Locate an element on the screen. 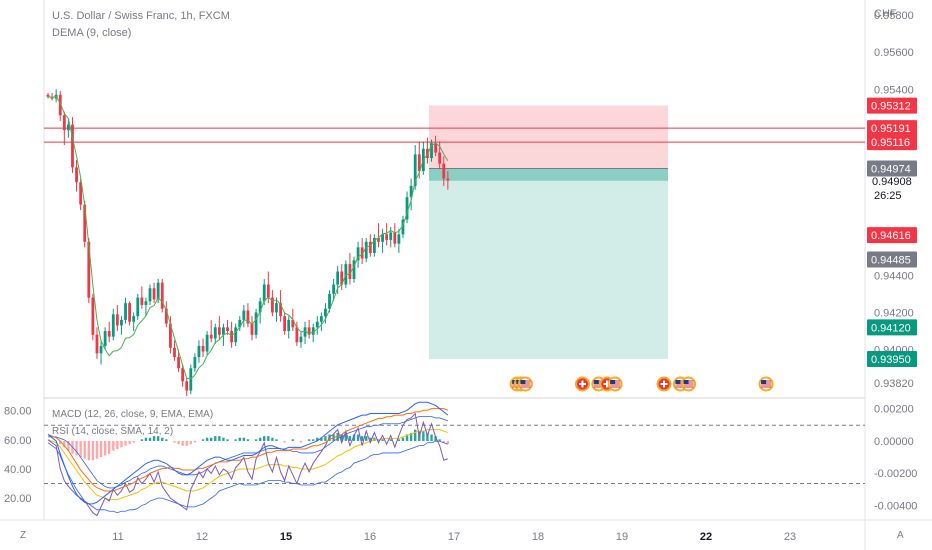  macd-legend: MACD (12, 26, close, 9, EMA, EMA) is located at coordinates (133, 414).